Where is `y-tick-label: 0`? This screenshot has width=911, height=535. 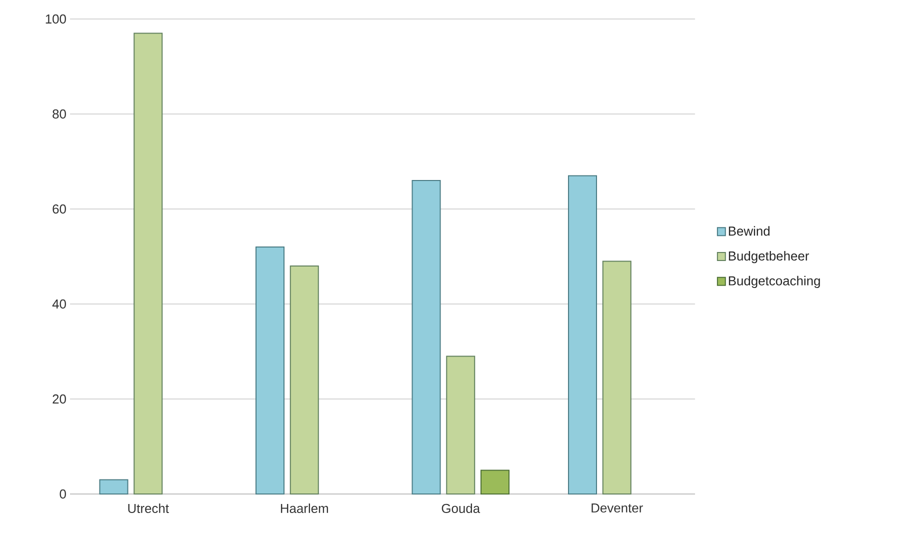
y-tick-label: 0 is located at coordinates (63, 494).